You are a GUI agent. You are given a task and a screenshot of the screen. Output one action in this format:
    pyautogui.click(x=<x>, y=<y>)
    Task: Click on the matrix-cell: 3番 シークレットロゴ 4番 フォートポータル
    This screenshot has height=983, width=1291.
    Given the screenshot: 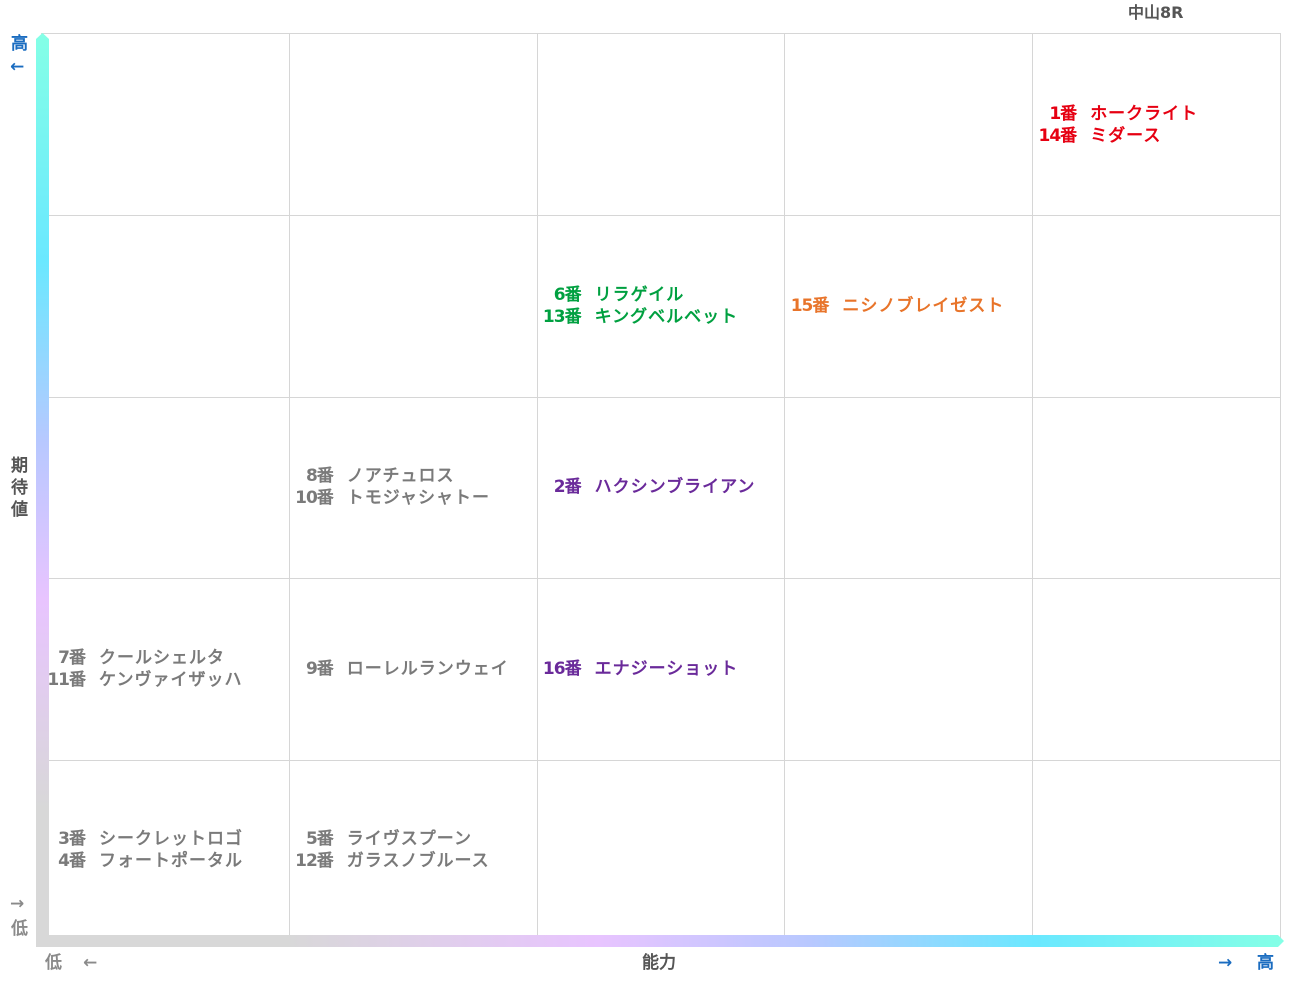 What is the action you would take?
    pyautogui.click(x=167, y=850)
    